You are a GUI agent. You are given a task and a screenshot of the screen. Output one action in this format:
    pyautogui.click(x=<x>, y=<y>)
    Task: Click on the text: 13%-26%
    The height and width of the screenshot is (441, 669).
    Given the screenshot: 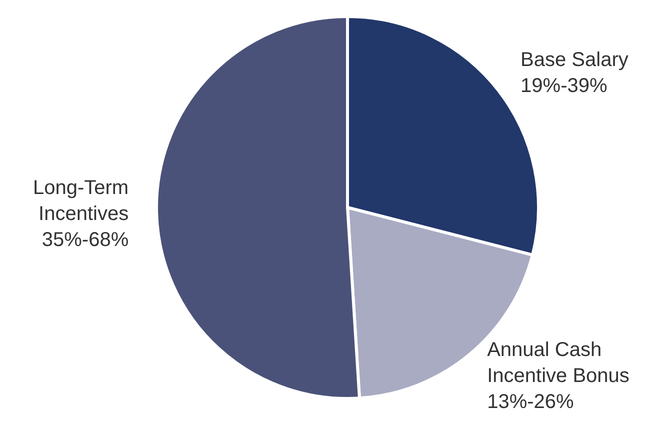 What is the action you would take?
    pyautogui.click(x=530, y=401)
    